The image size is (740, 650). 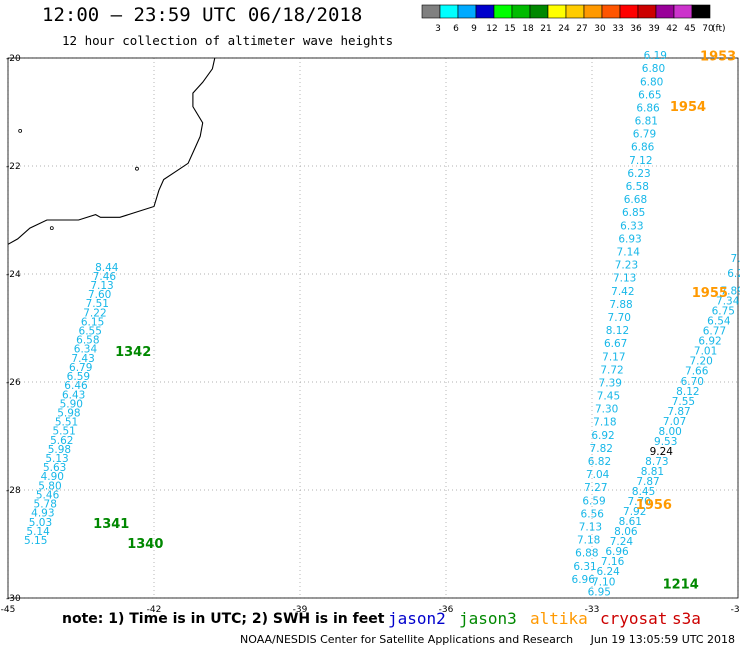 What do you see at coordinates (38, 532) in the screenshot?
I see `wave-height-value: 5.14` at bounding box center [38, 532].